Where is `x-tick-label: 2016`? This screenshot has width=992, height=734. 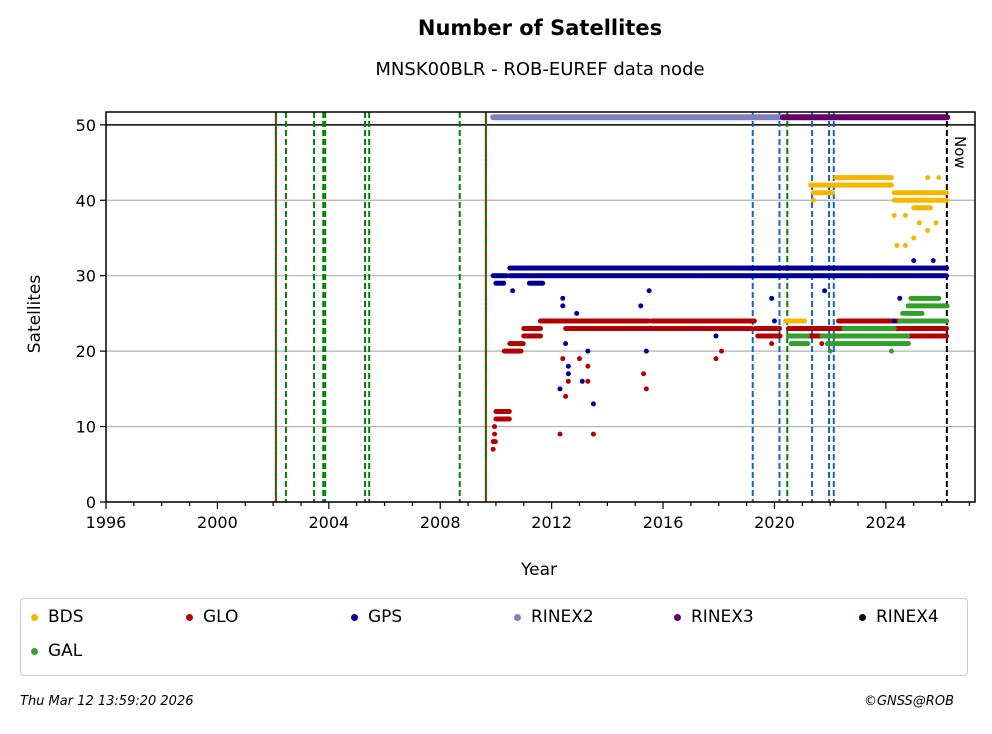 x-tick-label: 2016 is located at coordinates (663, 522).